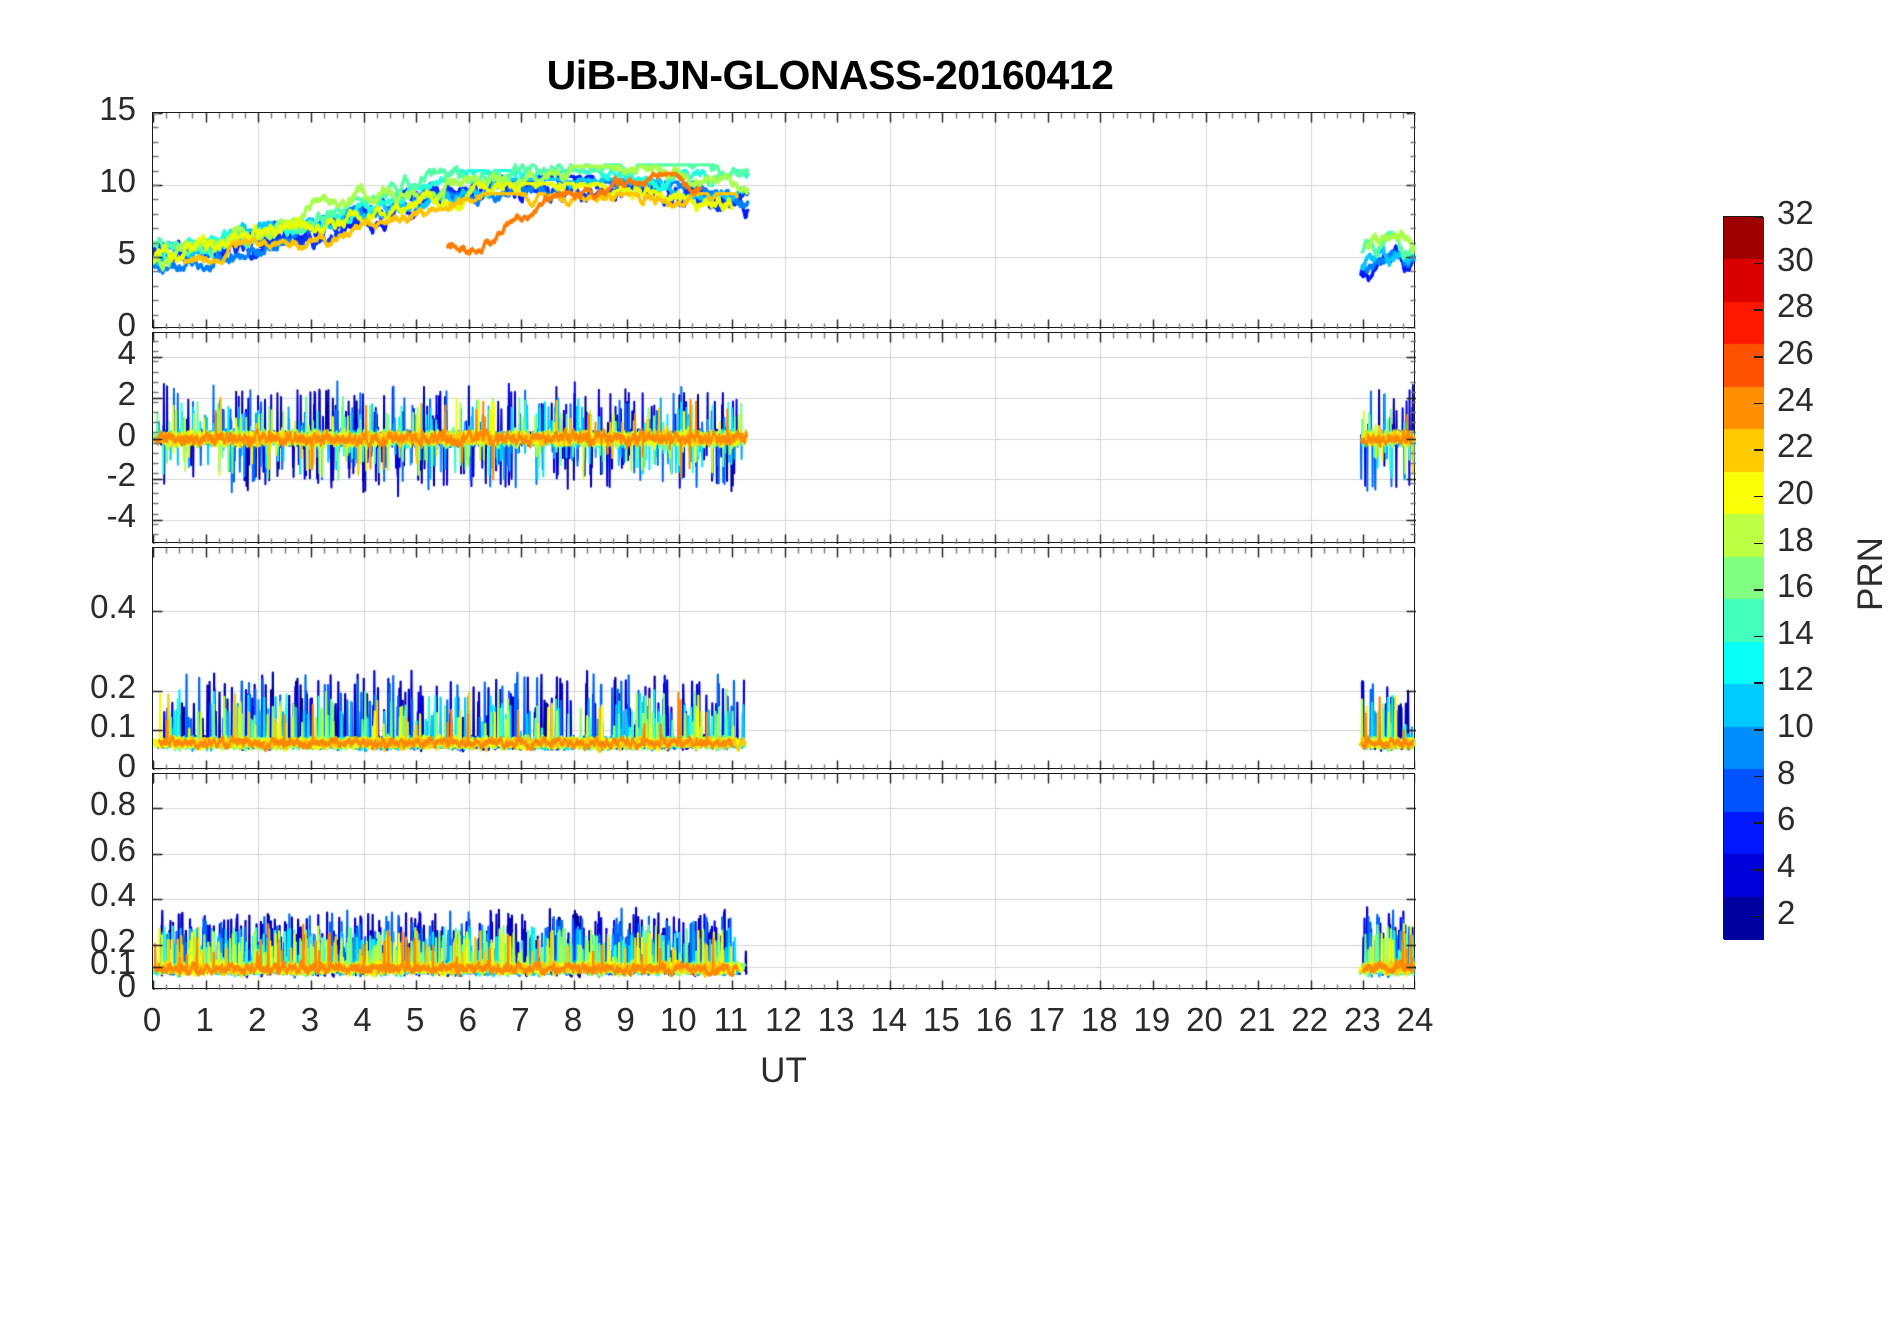 This screenshot has height=1330, width=1902. I want to click on ytick-vtec-0: 0, so click(126, 324).